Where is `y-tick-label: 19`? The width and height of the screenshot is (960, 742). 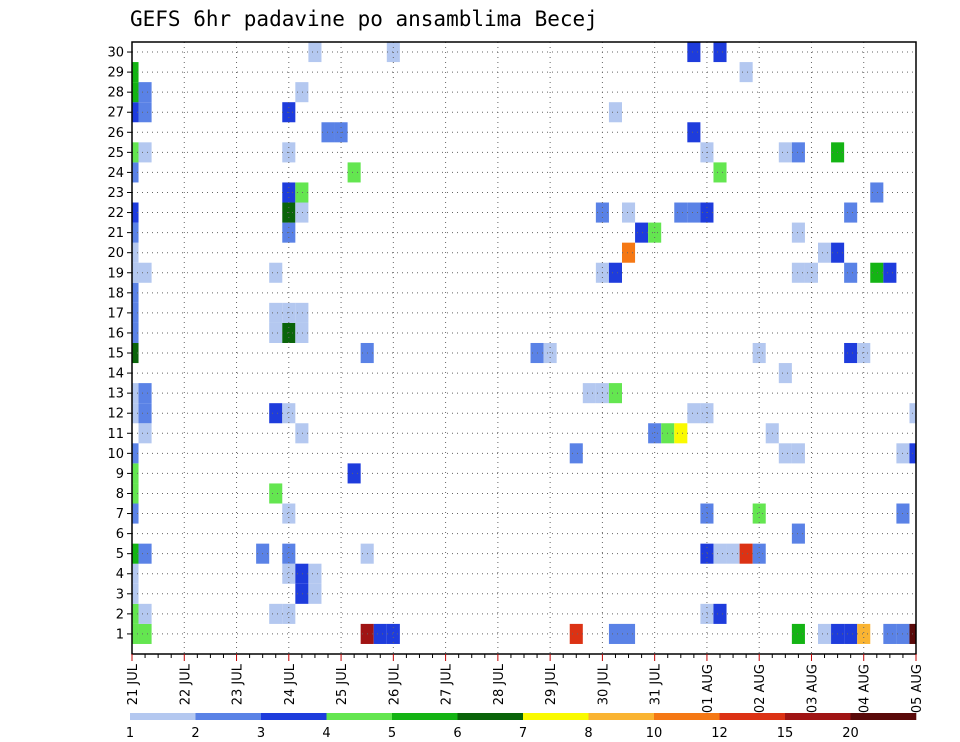
y-tick-label: 19 is located at coordinates (115, 273).